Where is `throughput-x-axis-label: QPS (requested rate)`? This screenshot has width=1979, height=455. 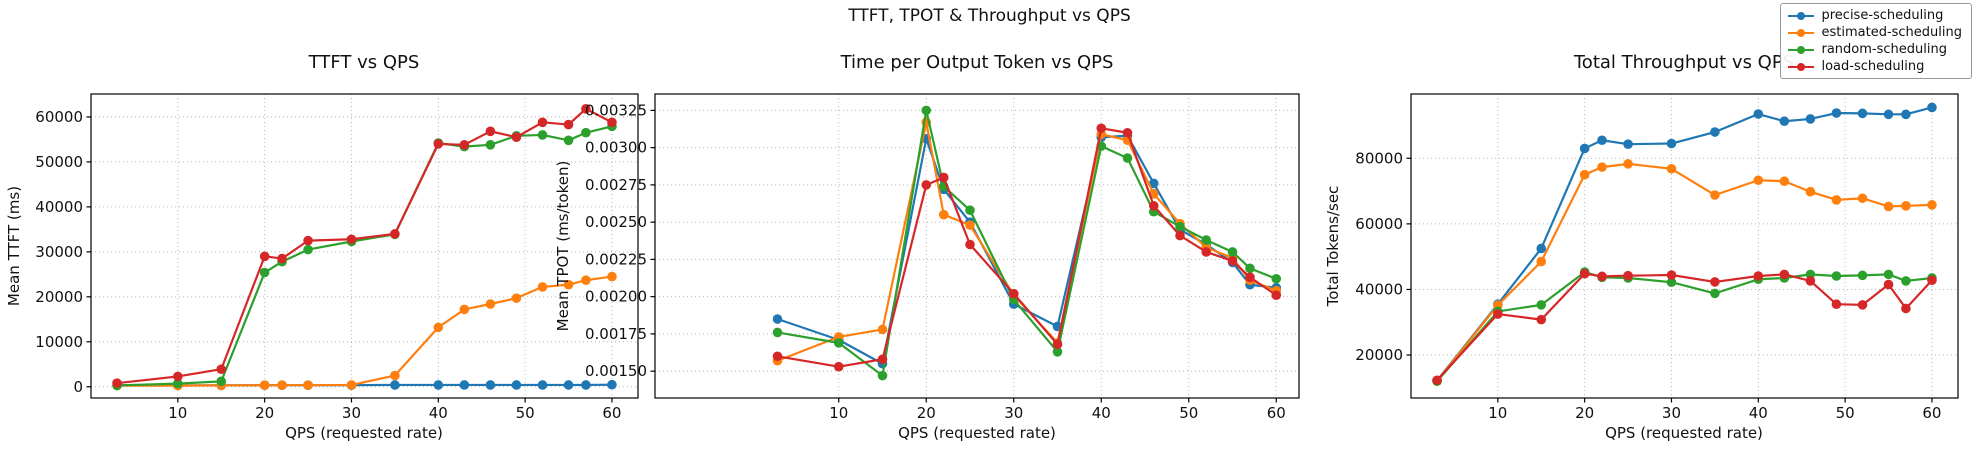 throughput-x-axis-label: QPS (requested rate) is located at coordinates (1684, 433).